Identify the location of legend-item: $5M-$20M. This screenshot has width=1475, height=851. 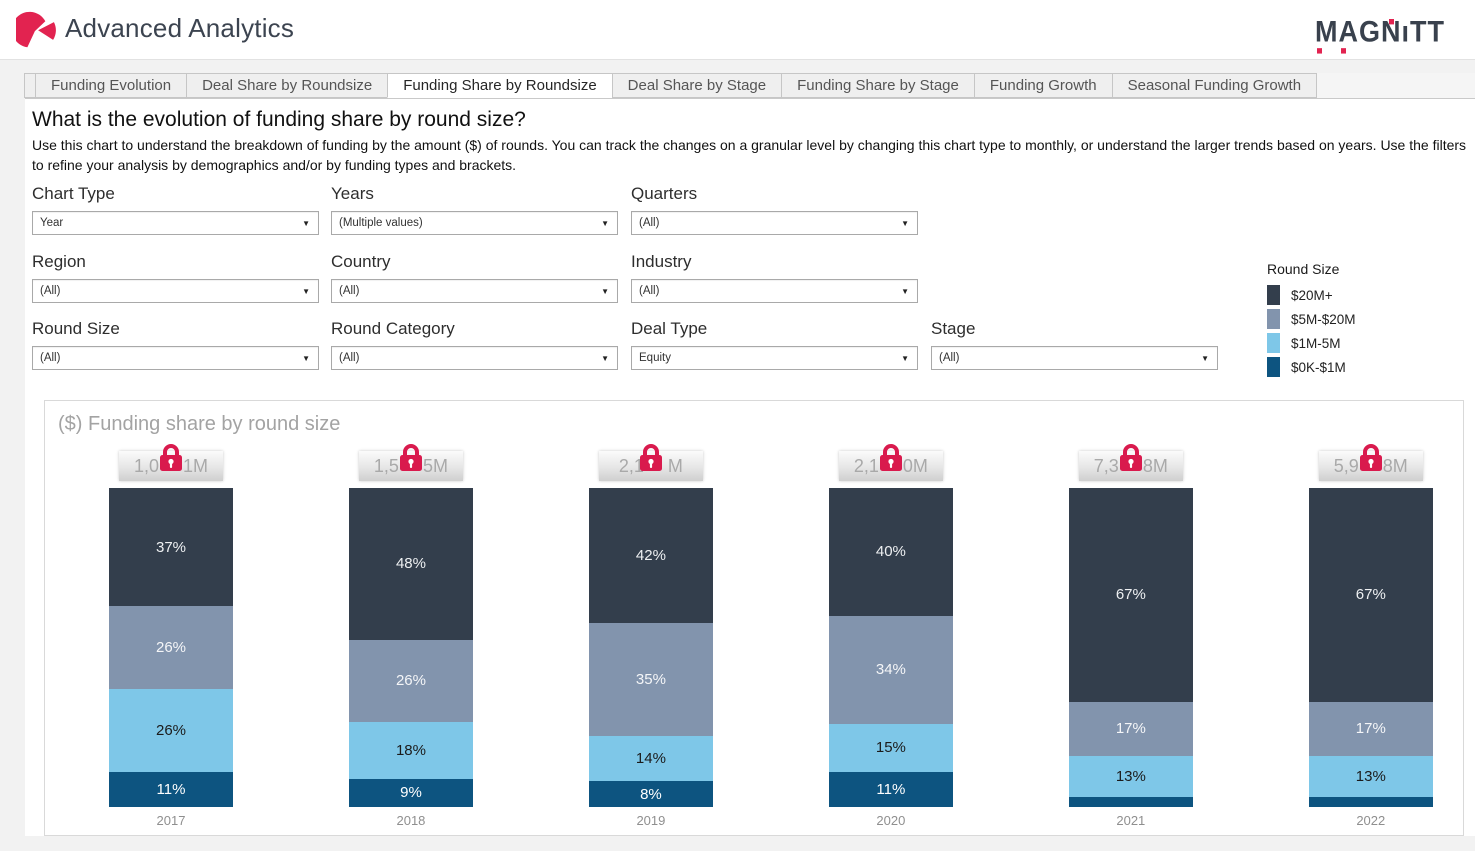
(1311, 319).